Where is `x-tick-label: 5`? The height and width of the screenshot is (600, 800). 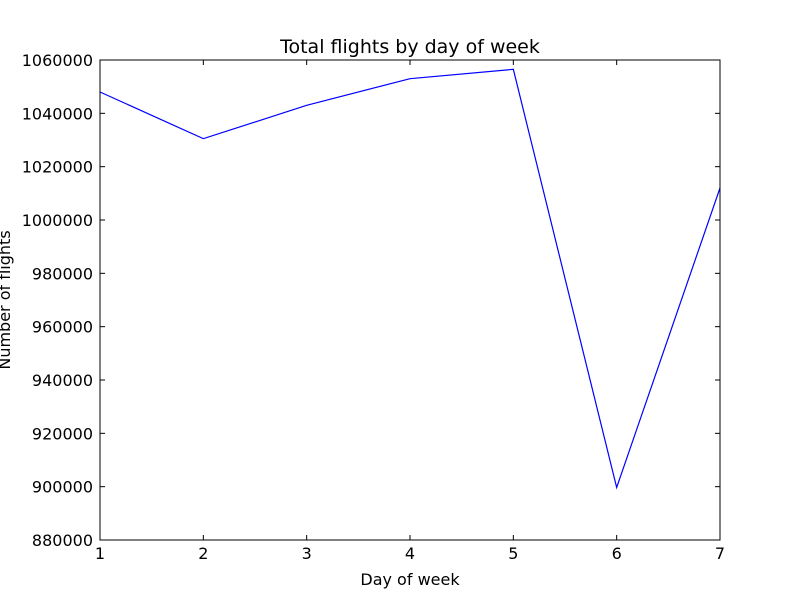 x-tick-label: 5 is located at coordinates (513, 553).